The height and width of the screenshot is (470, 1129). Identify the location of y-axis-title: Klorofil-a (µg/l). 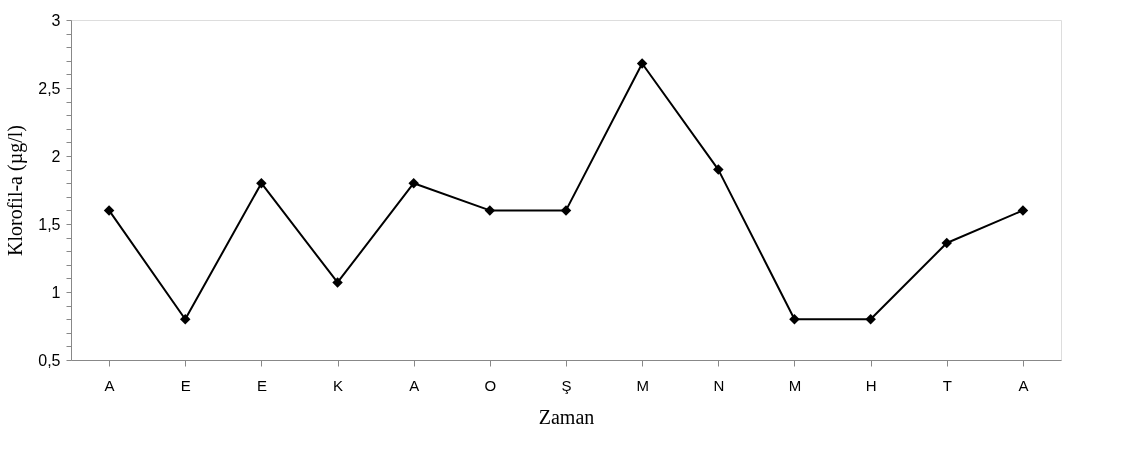
(16, 190).